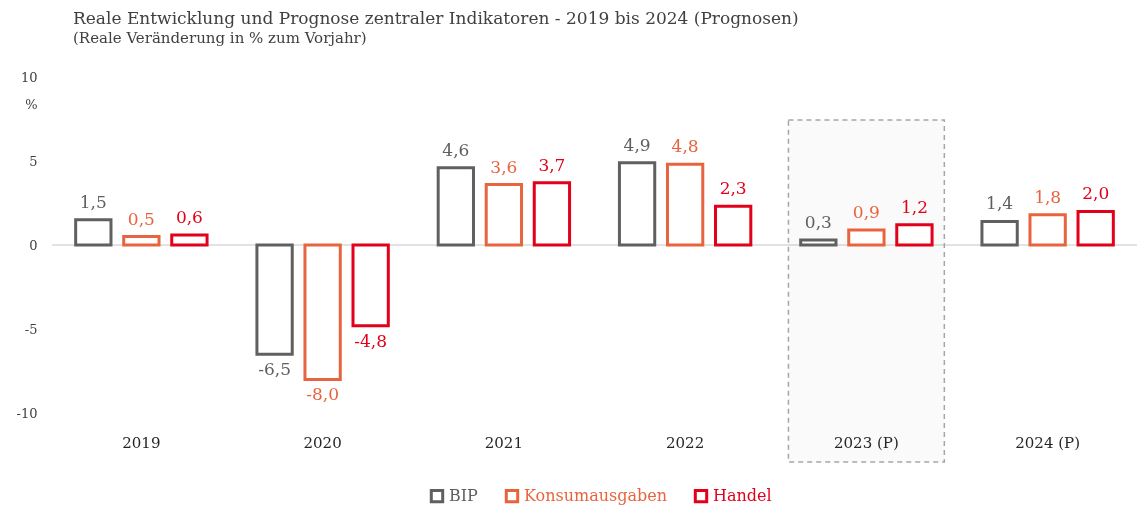  I want to click on legend-label: Handel, so click(742, 496).